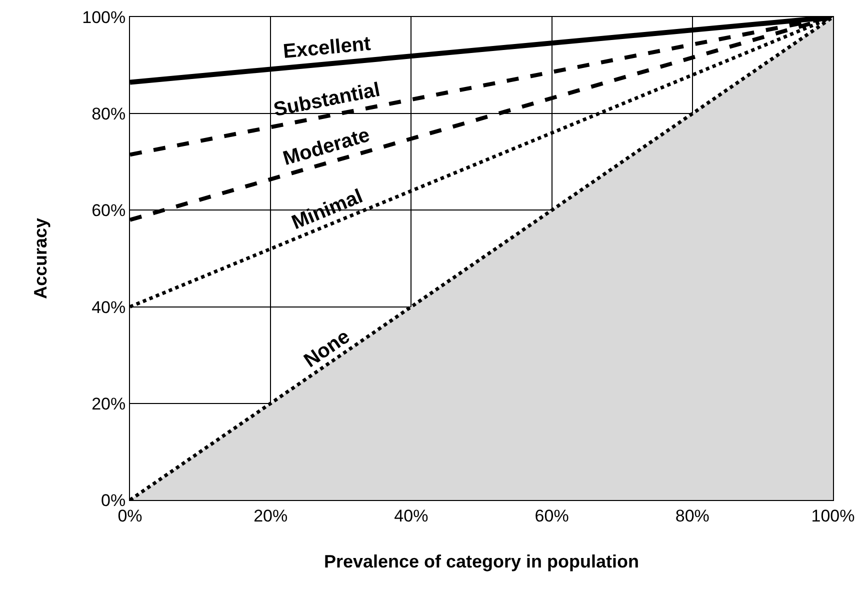 The image size is (868, 600). What do you see at coordinates (327, 100) in the screenshot?
I see `text: Substantial` at bounding box center [327, 100].